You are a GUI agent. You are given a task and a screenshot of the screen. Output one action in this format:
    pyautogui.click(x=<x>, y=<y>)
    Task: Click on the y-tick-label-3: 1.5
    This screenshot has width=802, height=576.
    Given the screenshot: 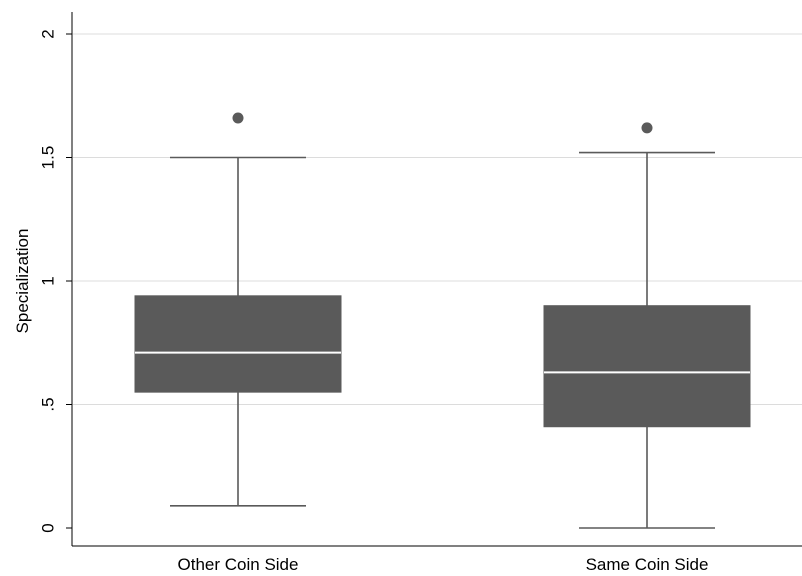 What is the action you would take?
    pyautogui.click(x=47, y=158)
    